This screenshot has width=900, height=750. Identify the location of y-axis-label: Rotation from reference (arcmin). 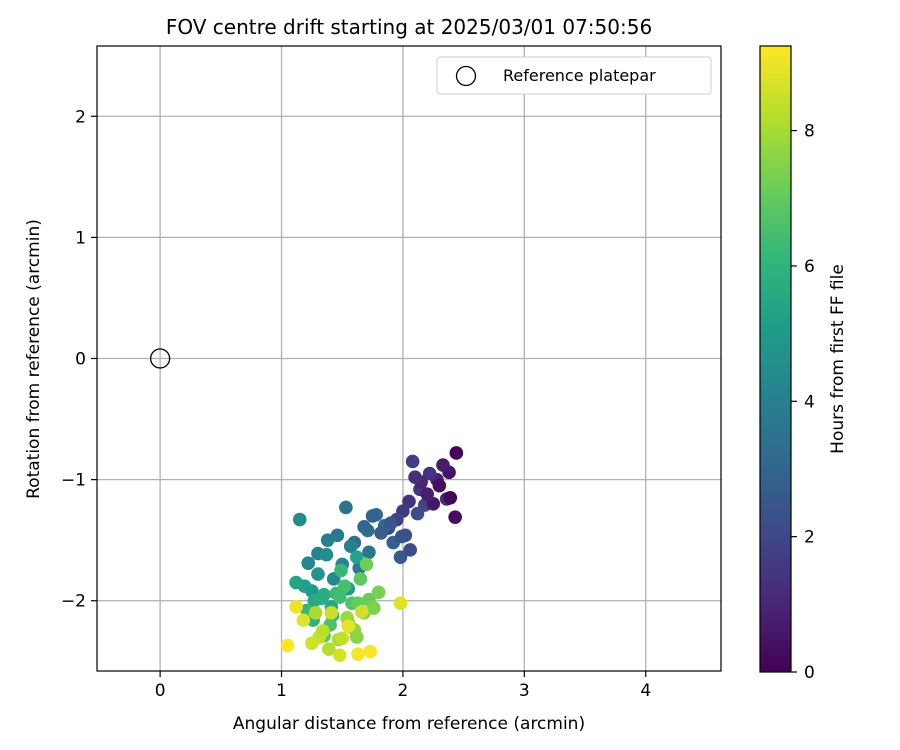
(34, 359).